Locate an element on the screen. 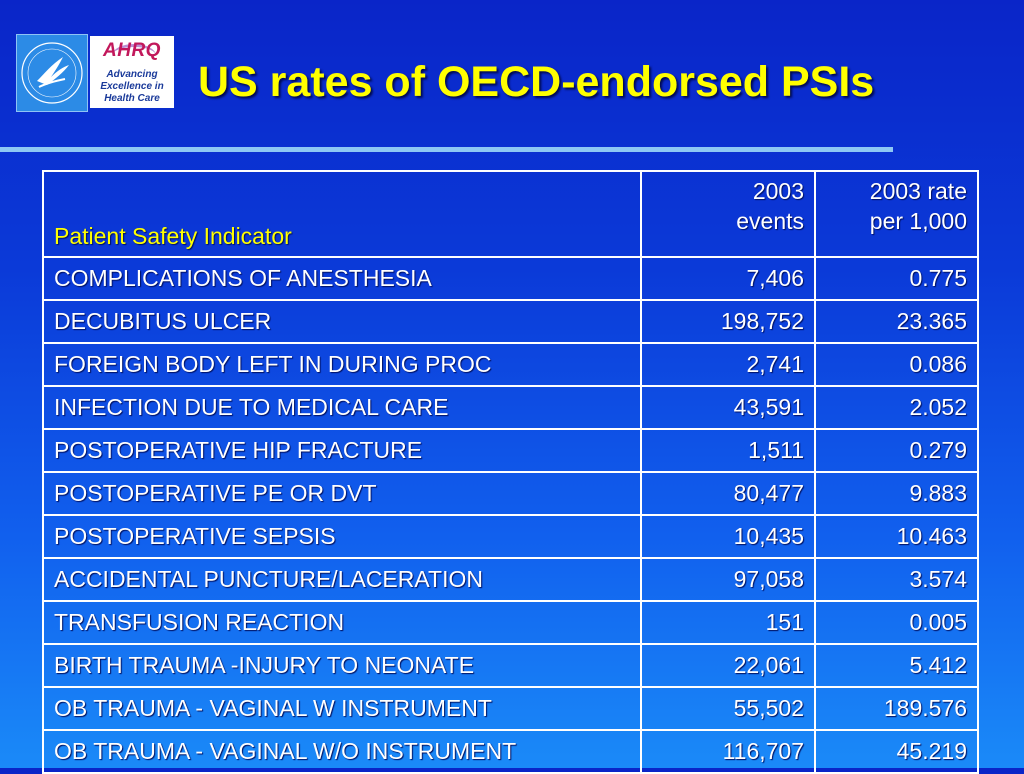 The width and height of the screenshot is (1024, 774). events-value: 7,406 is located at coordinates (728, 278).